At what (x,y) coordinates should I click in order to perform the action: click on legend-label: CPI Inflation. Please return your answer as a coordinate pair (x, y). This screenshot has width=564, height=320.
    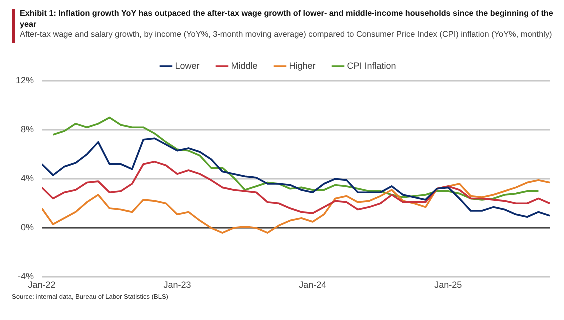
    Looking at the image, I should click on (371, 65).